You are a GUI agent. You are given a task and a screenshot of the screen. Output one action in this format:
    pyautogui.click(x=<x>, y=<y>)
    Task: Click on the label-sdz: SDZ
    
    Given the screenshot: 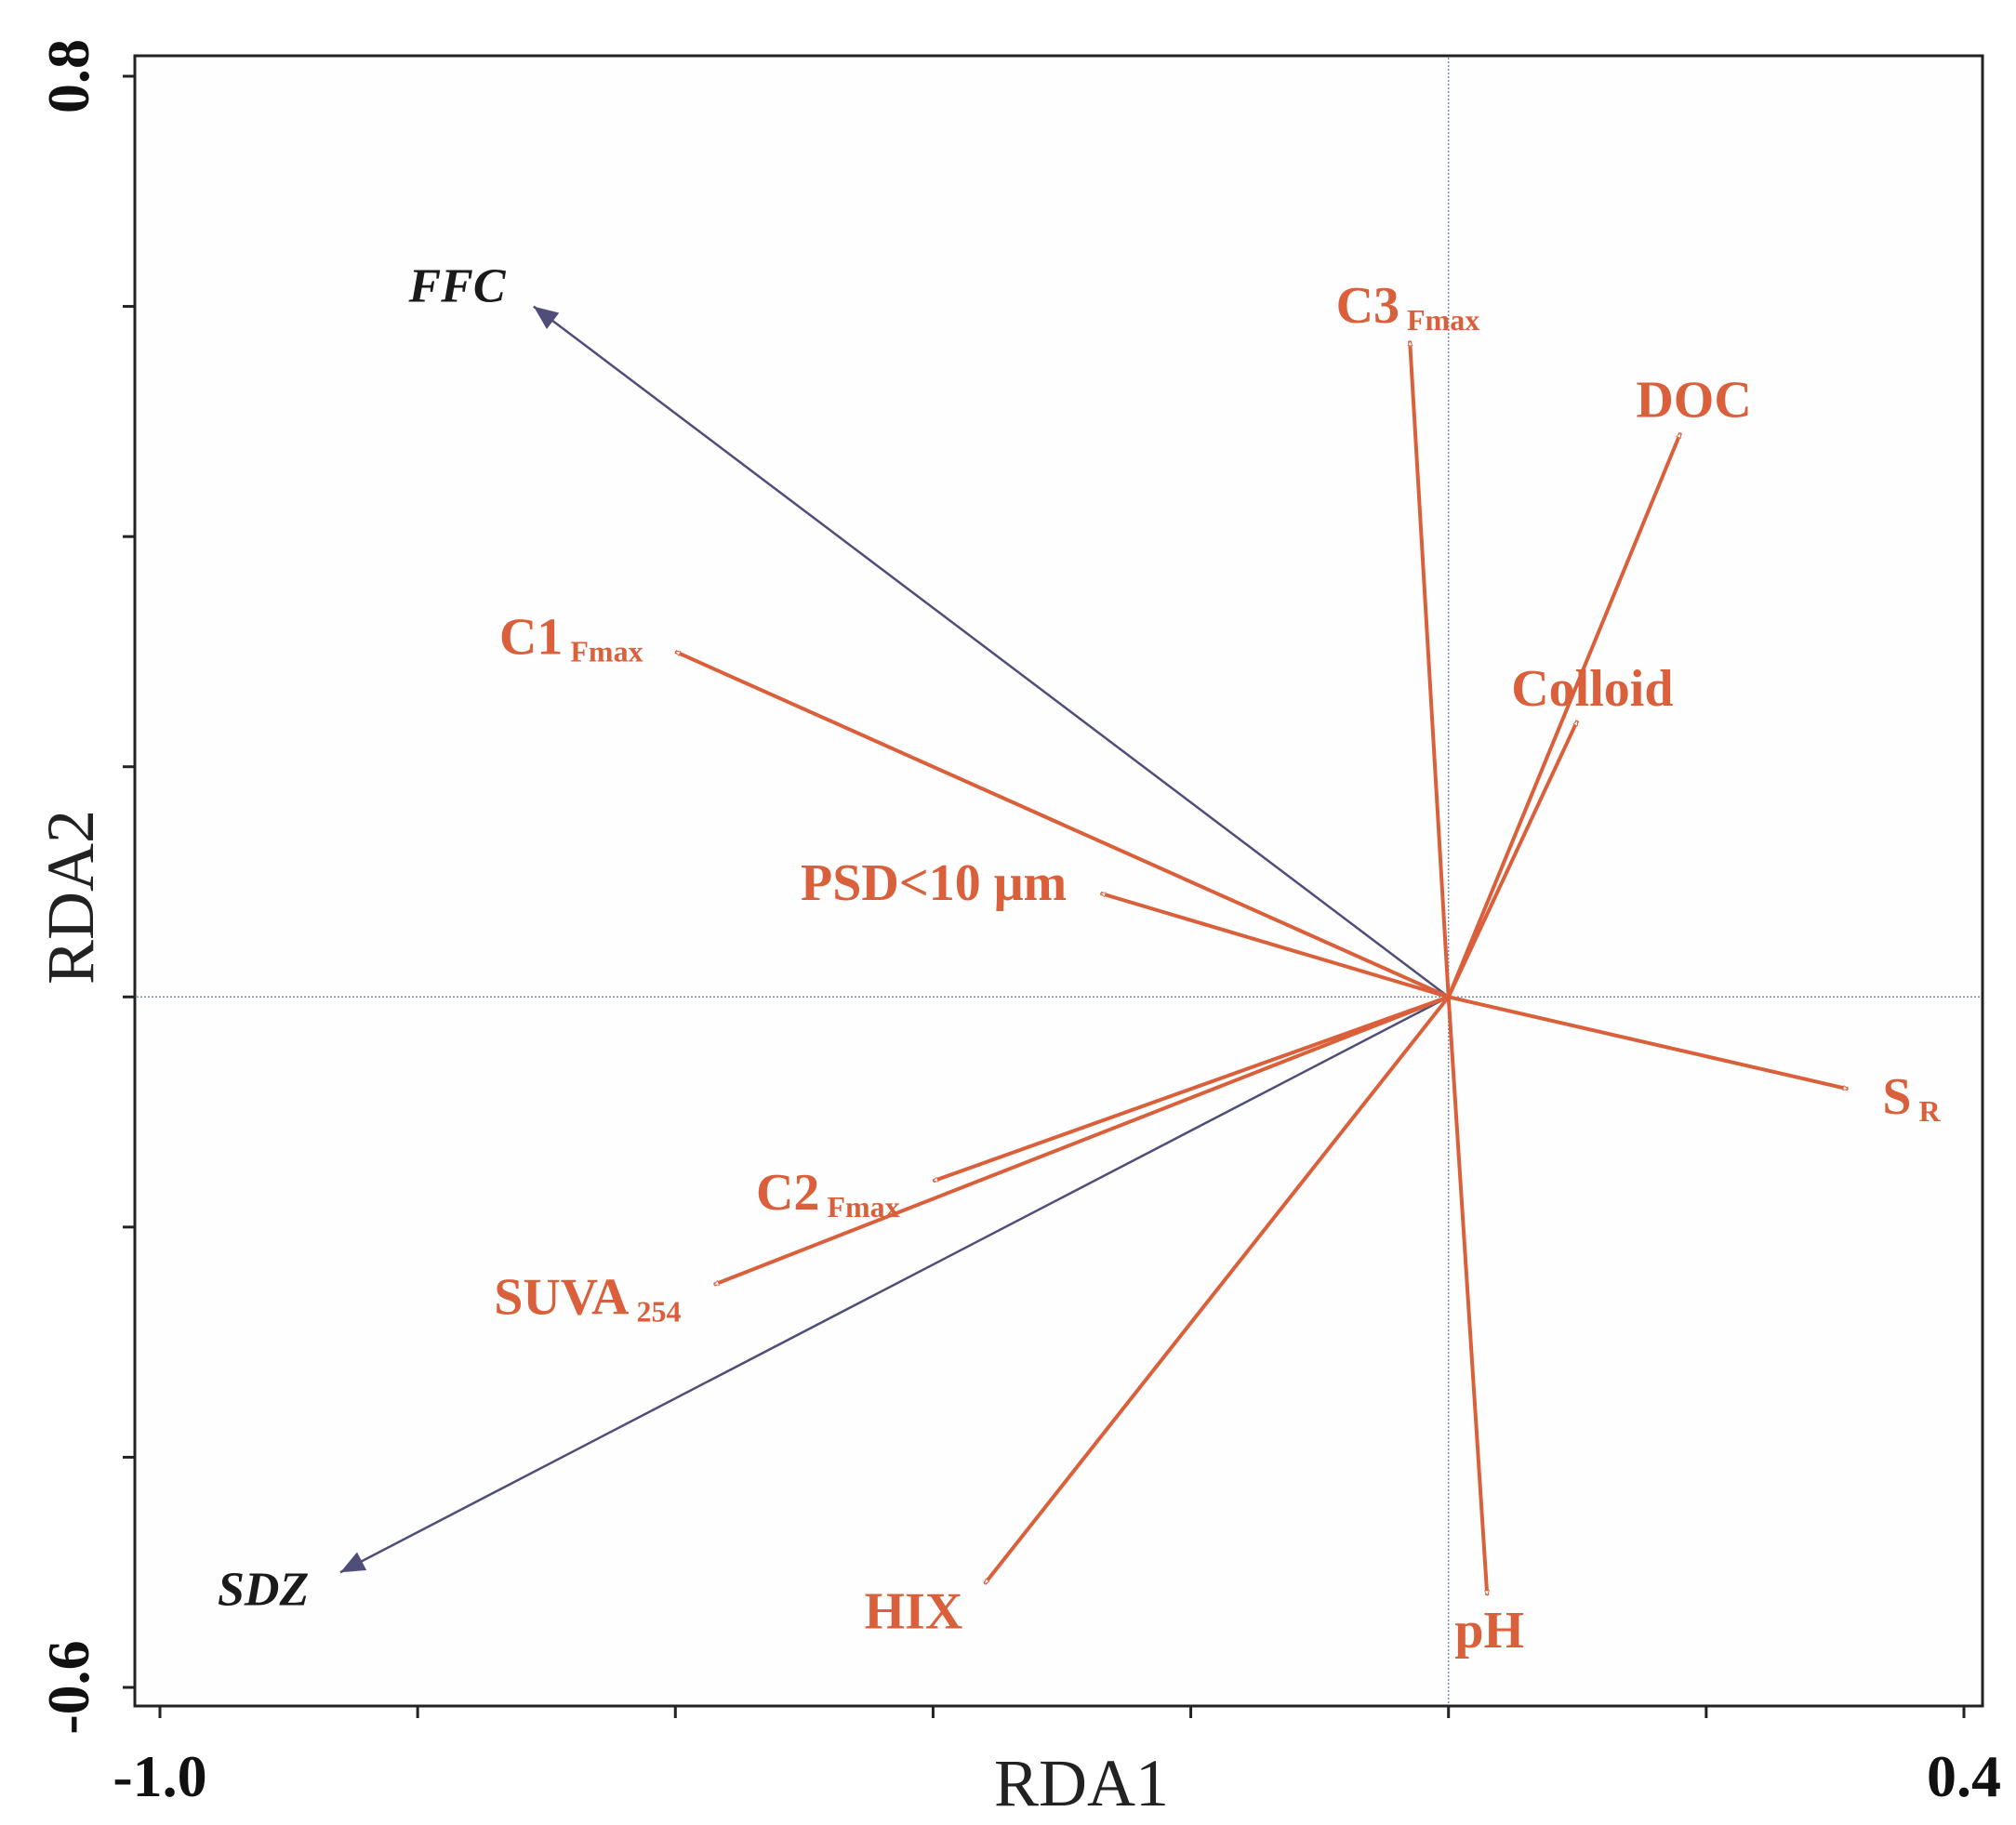 What is the action you would take?
    pyautogui.click(x=263, y=1590)
    